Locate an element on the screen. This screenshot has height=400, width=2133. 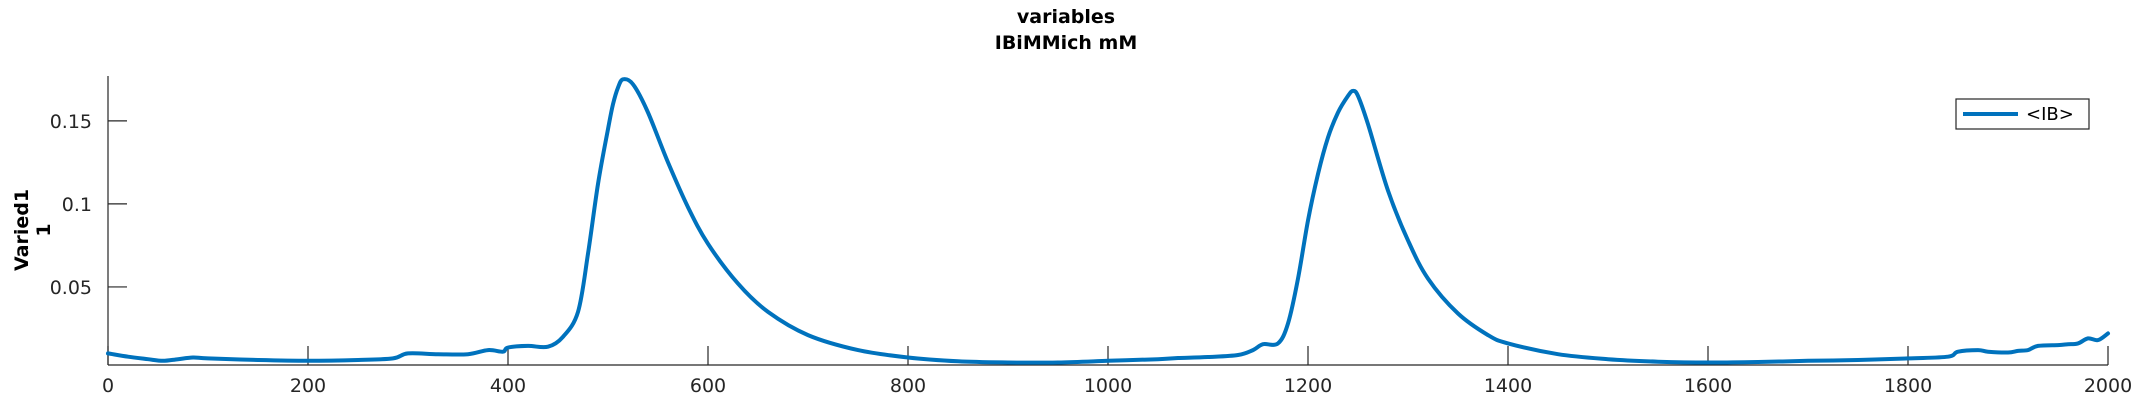
x-tick-label: 1800 is located at coordinates (1908, 386).